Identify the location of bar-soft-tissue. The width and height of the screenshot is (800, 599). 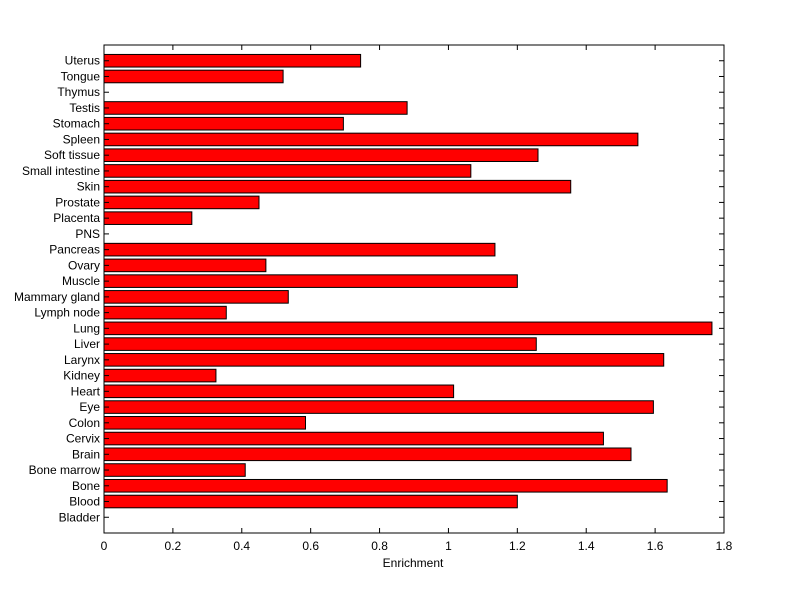
(321, 155).